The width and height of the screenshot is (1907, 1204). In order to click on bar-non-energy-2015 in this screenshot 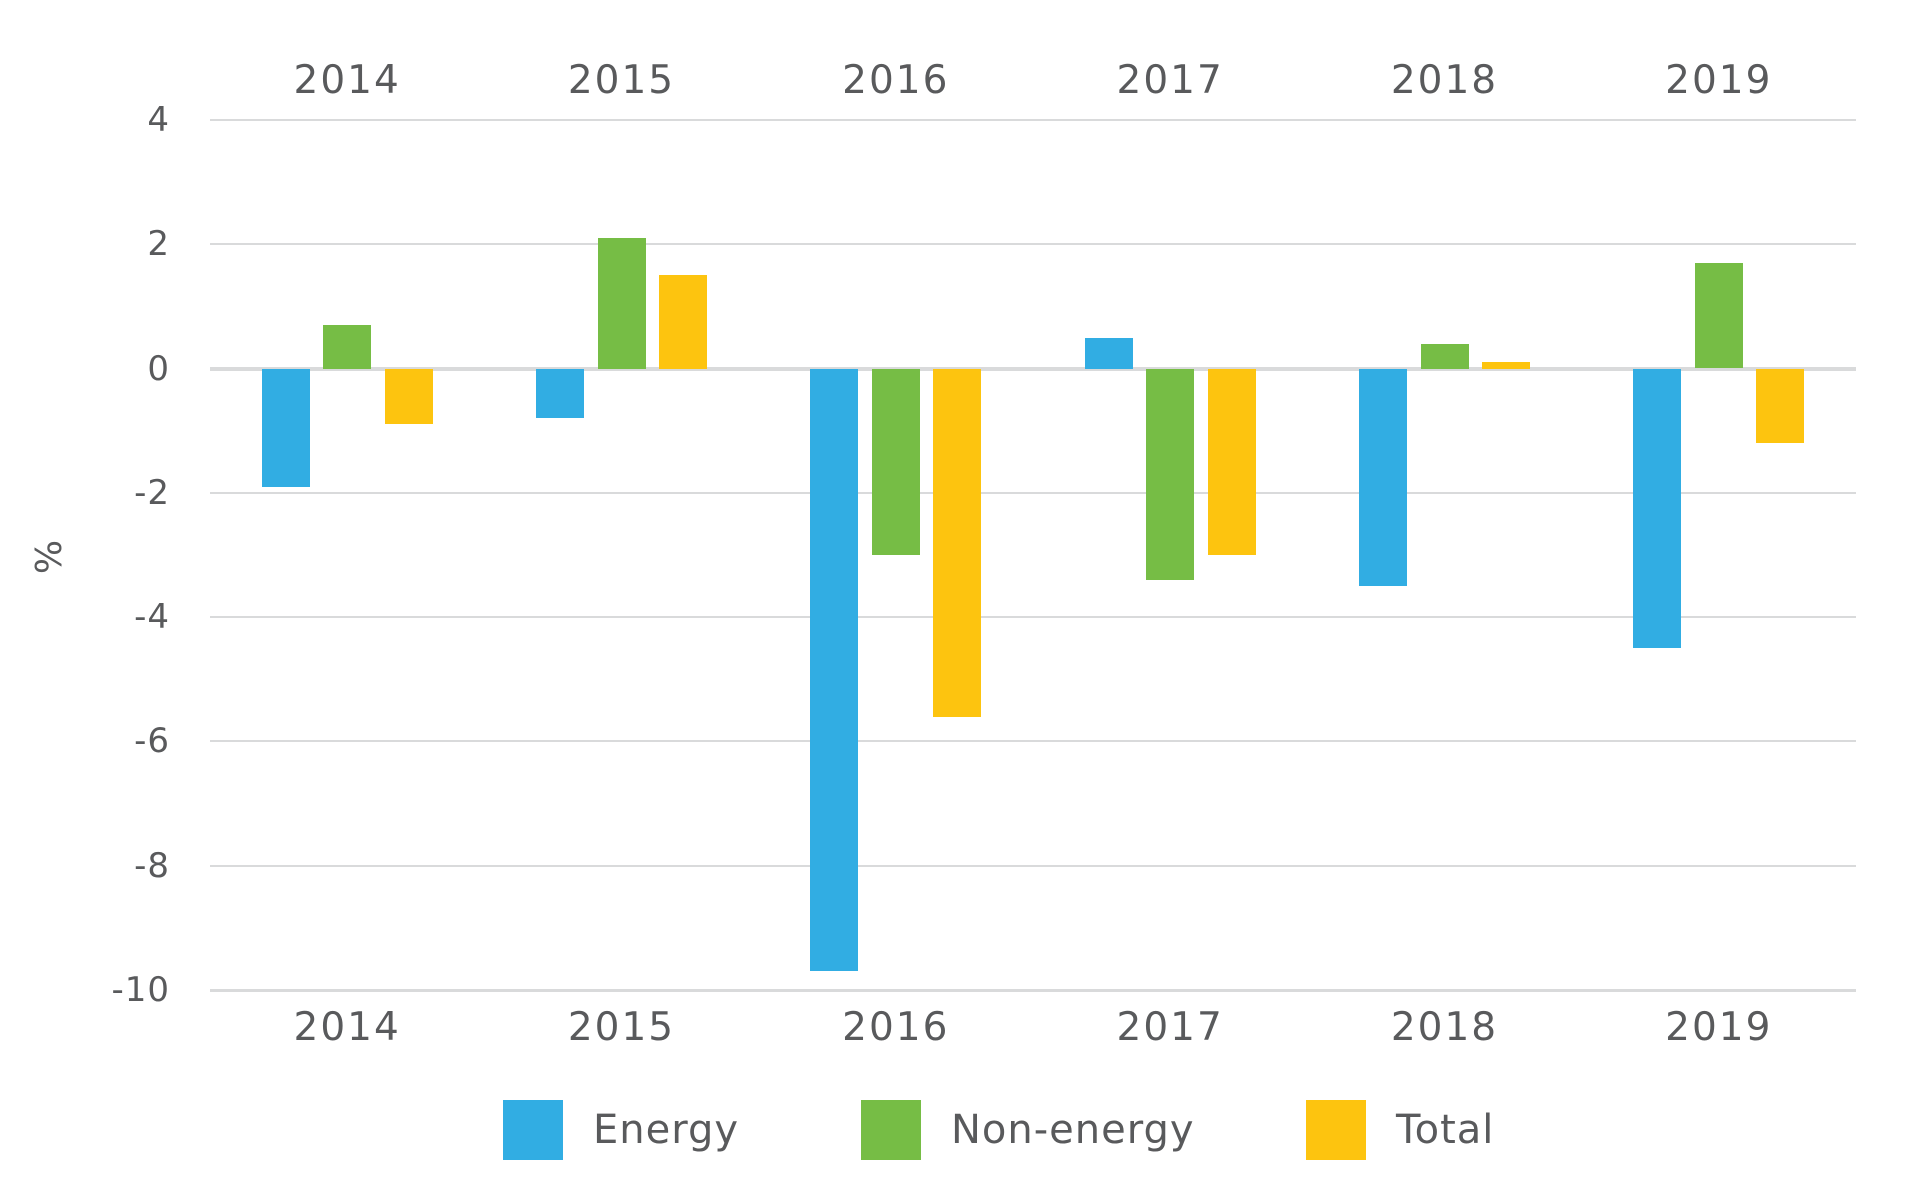, I will do `click(621, 303)`.